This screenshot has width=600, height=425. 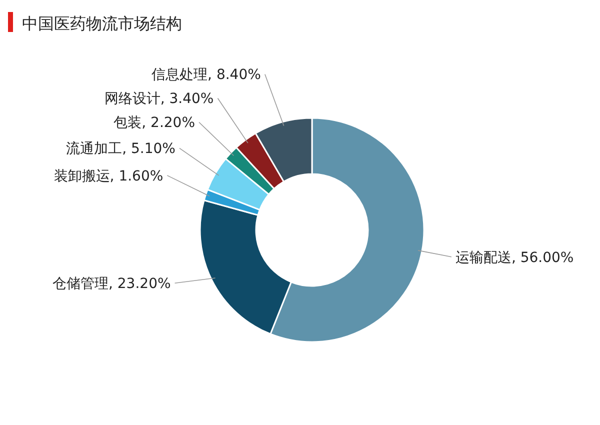 What do you see at coordinates (102, 23) in the screenshot?
I see `chart-title: 中国医药物流市场结构` at bounding box center [102, 23].